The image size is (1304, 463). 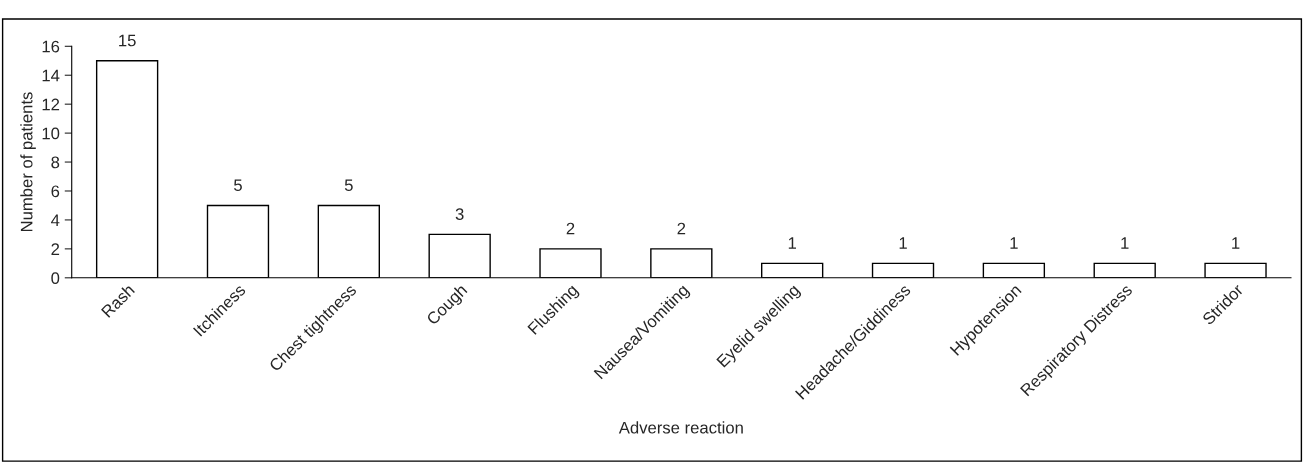 What do you see at coordinates (51, 46) in the screenshot?
I see `y-tick-label: 16` at bounding box center [51, 46].